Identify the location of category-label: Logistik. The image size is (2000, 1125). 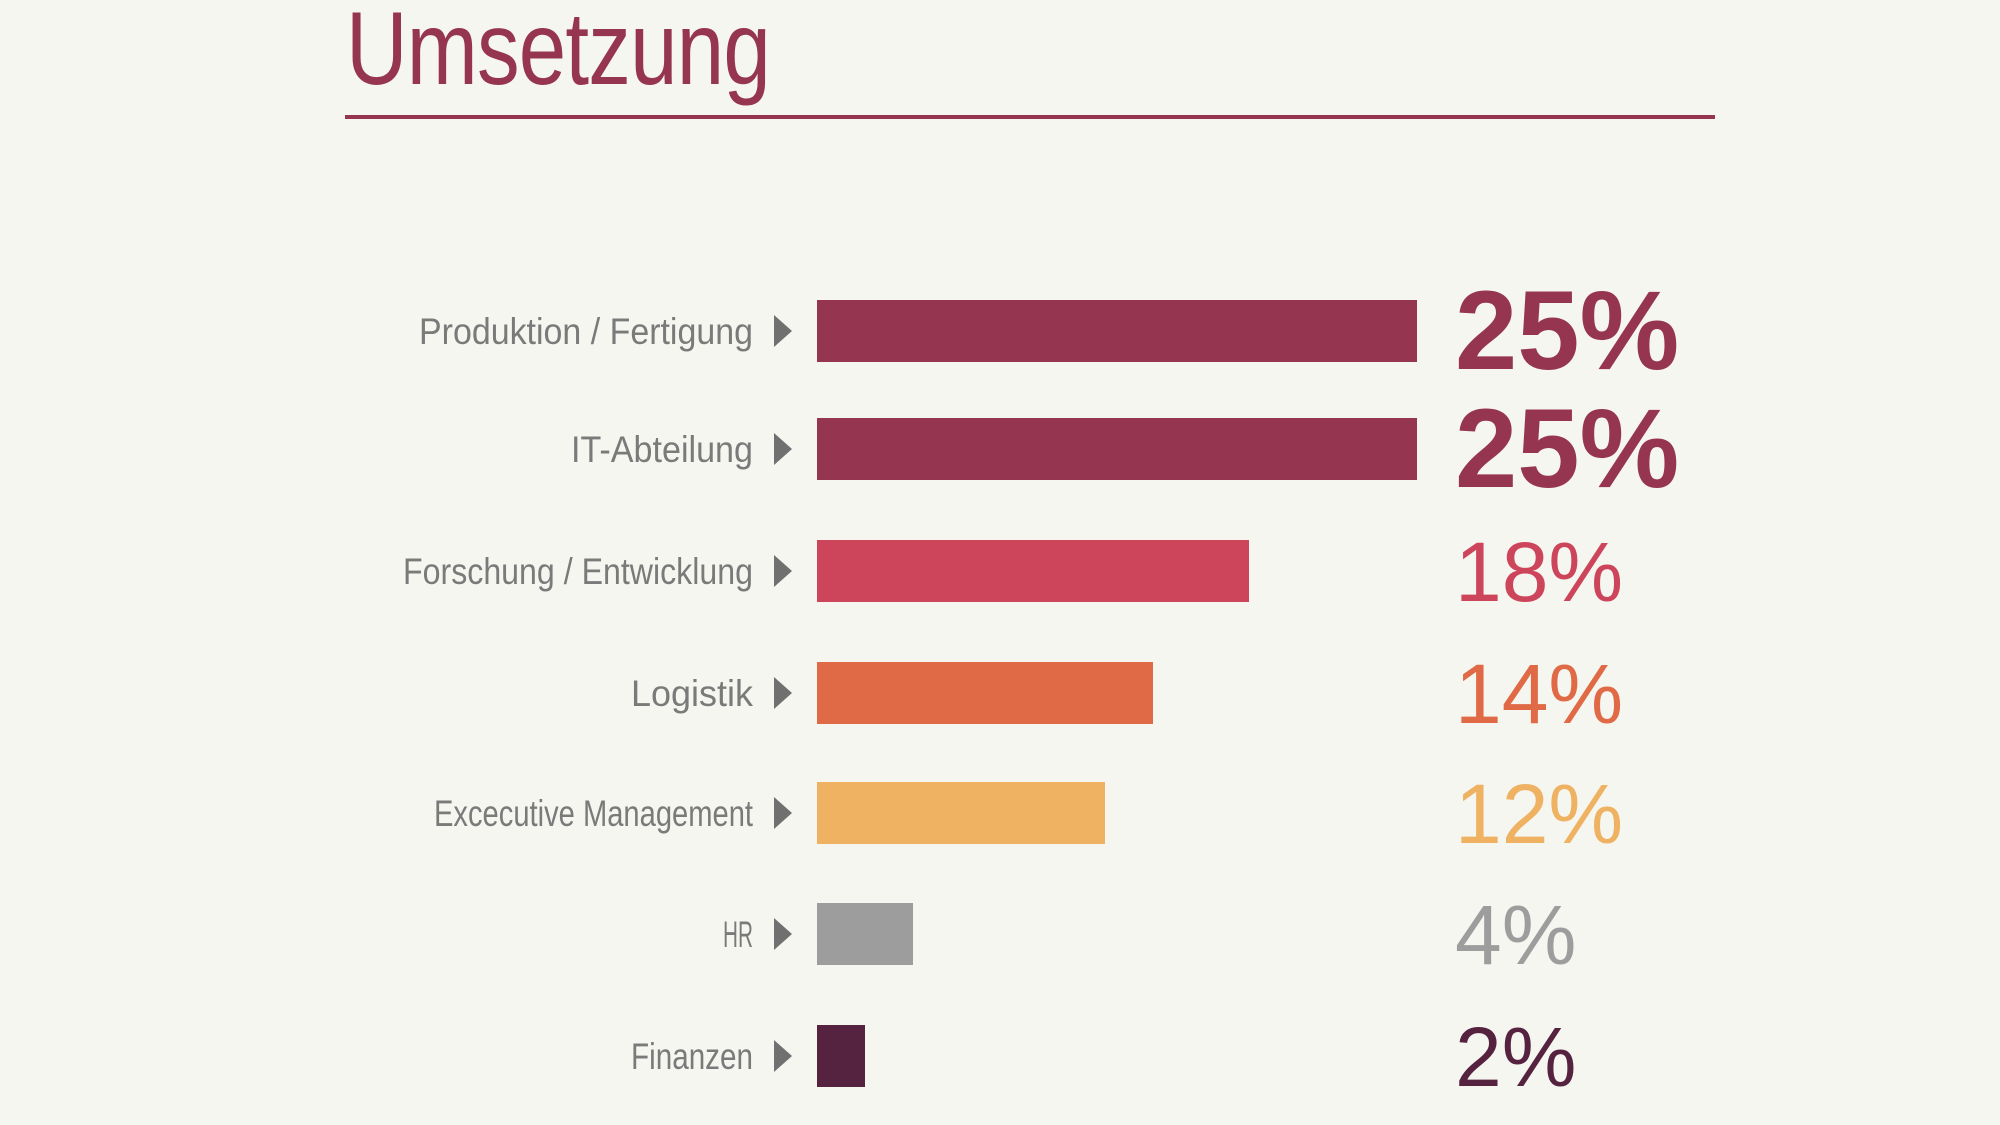
(692, 693).